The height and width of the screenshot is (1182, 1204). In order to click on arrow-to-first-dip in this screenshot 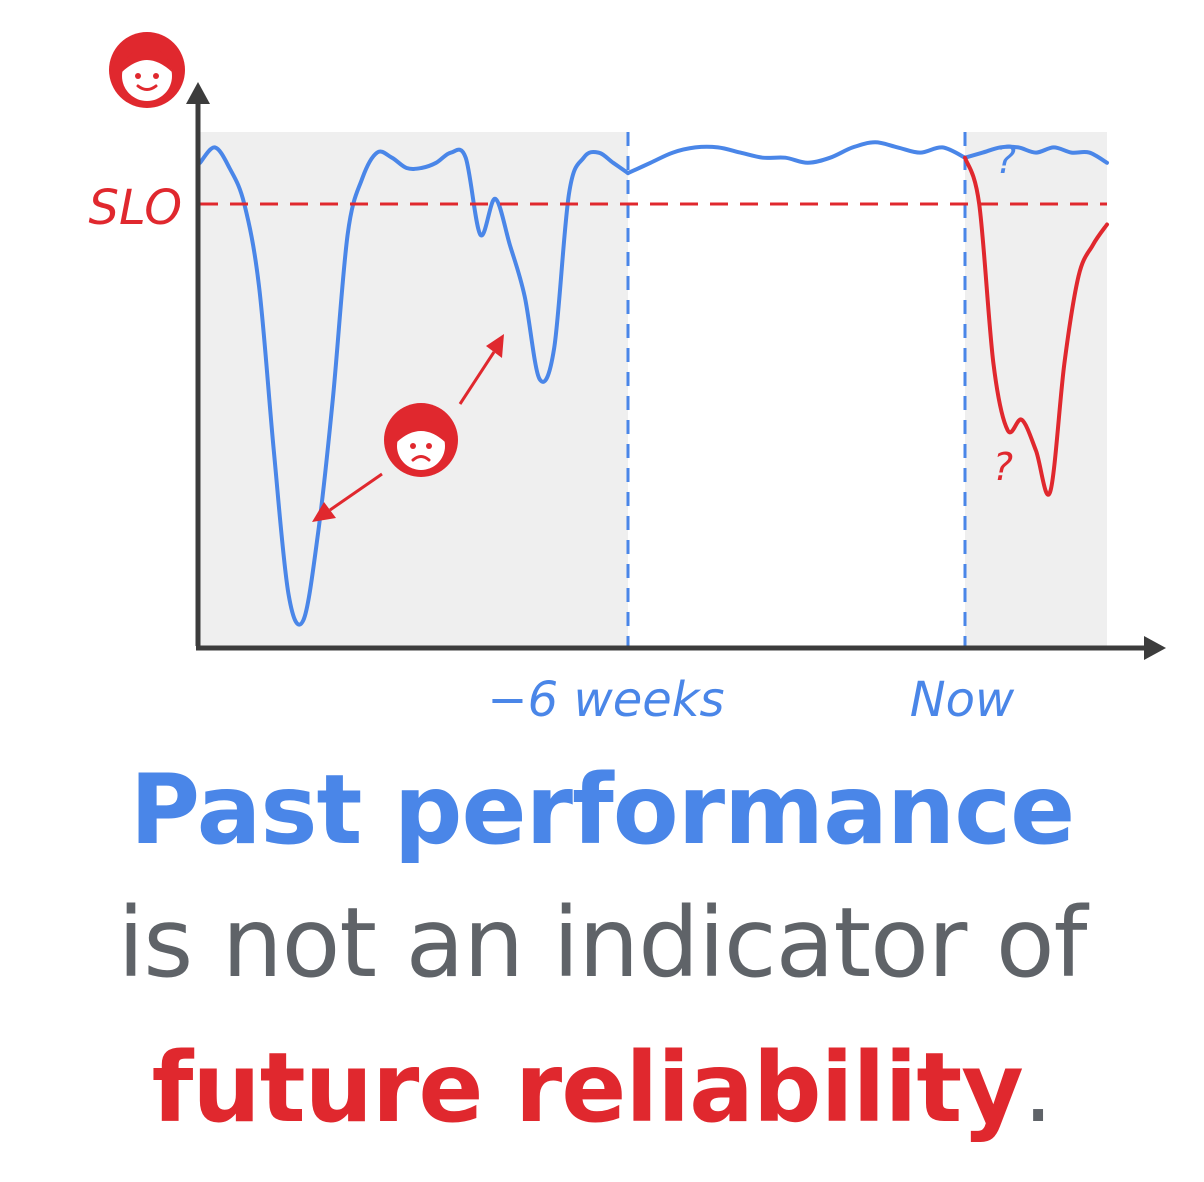, I will do `click(356, 492)`.